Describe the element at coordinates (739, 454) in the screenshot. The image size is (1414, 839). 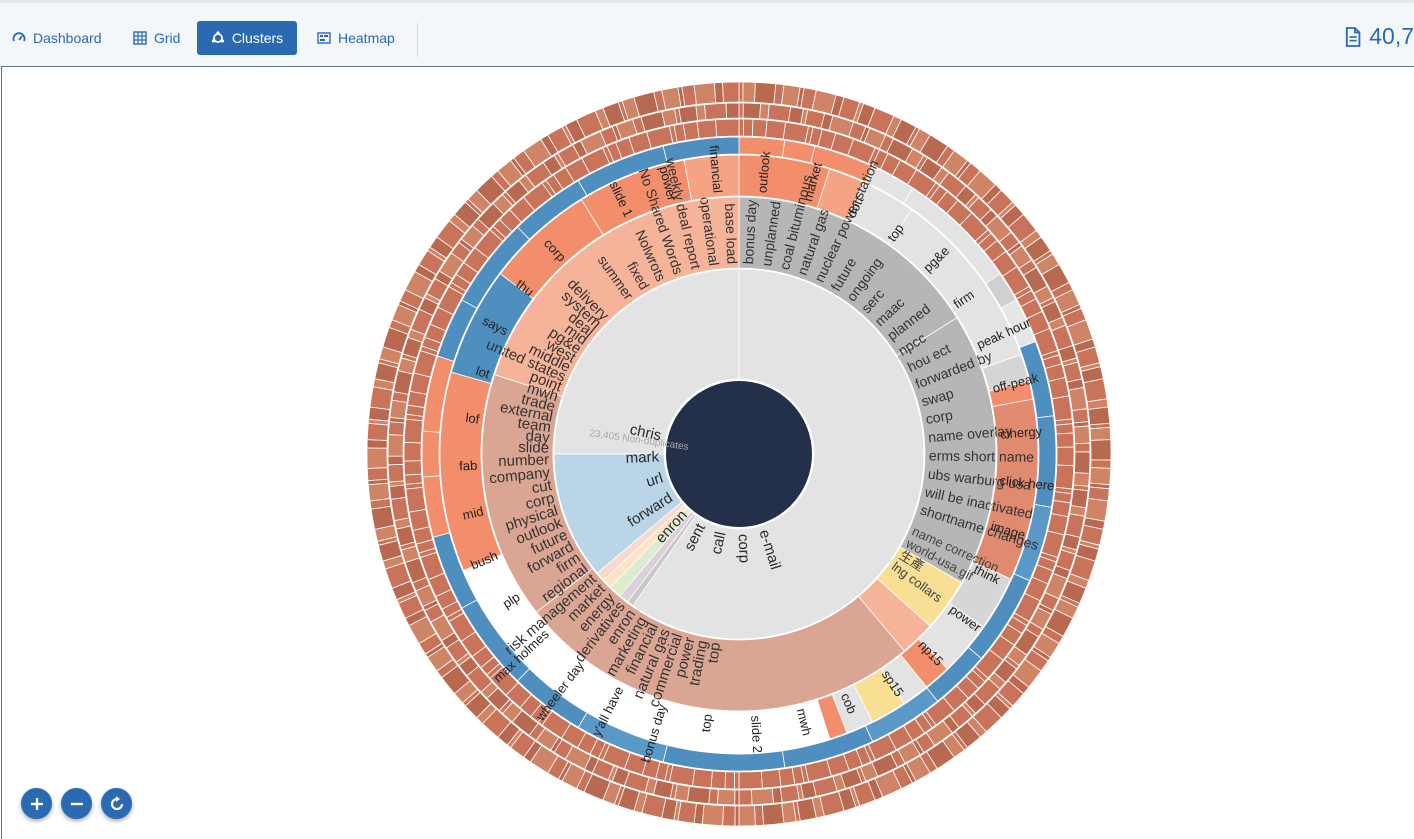
I see `center-node` at that location.